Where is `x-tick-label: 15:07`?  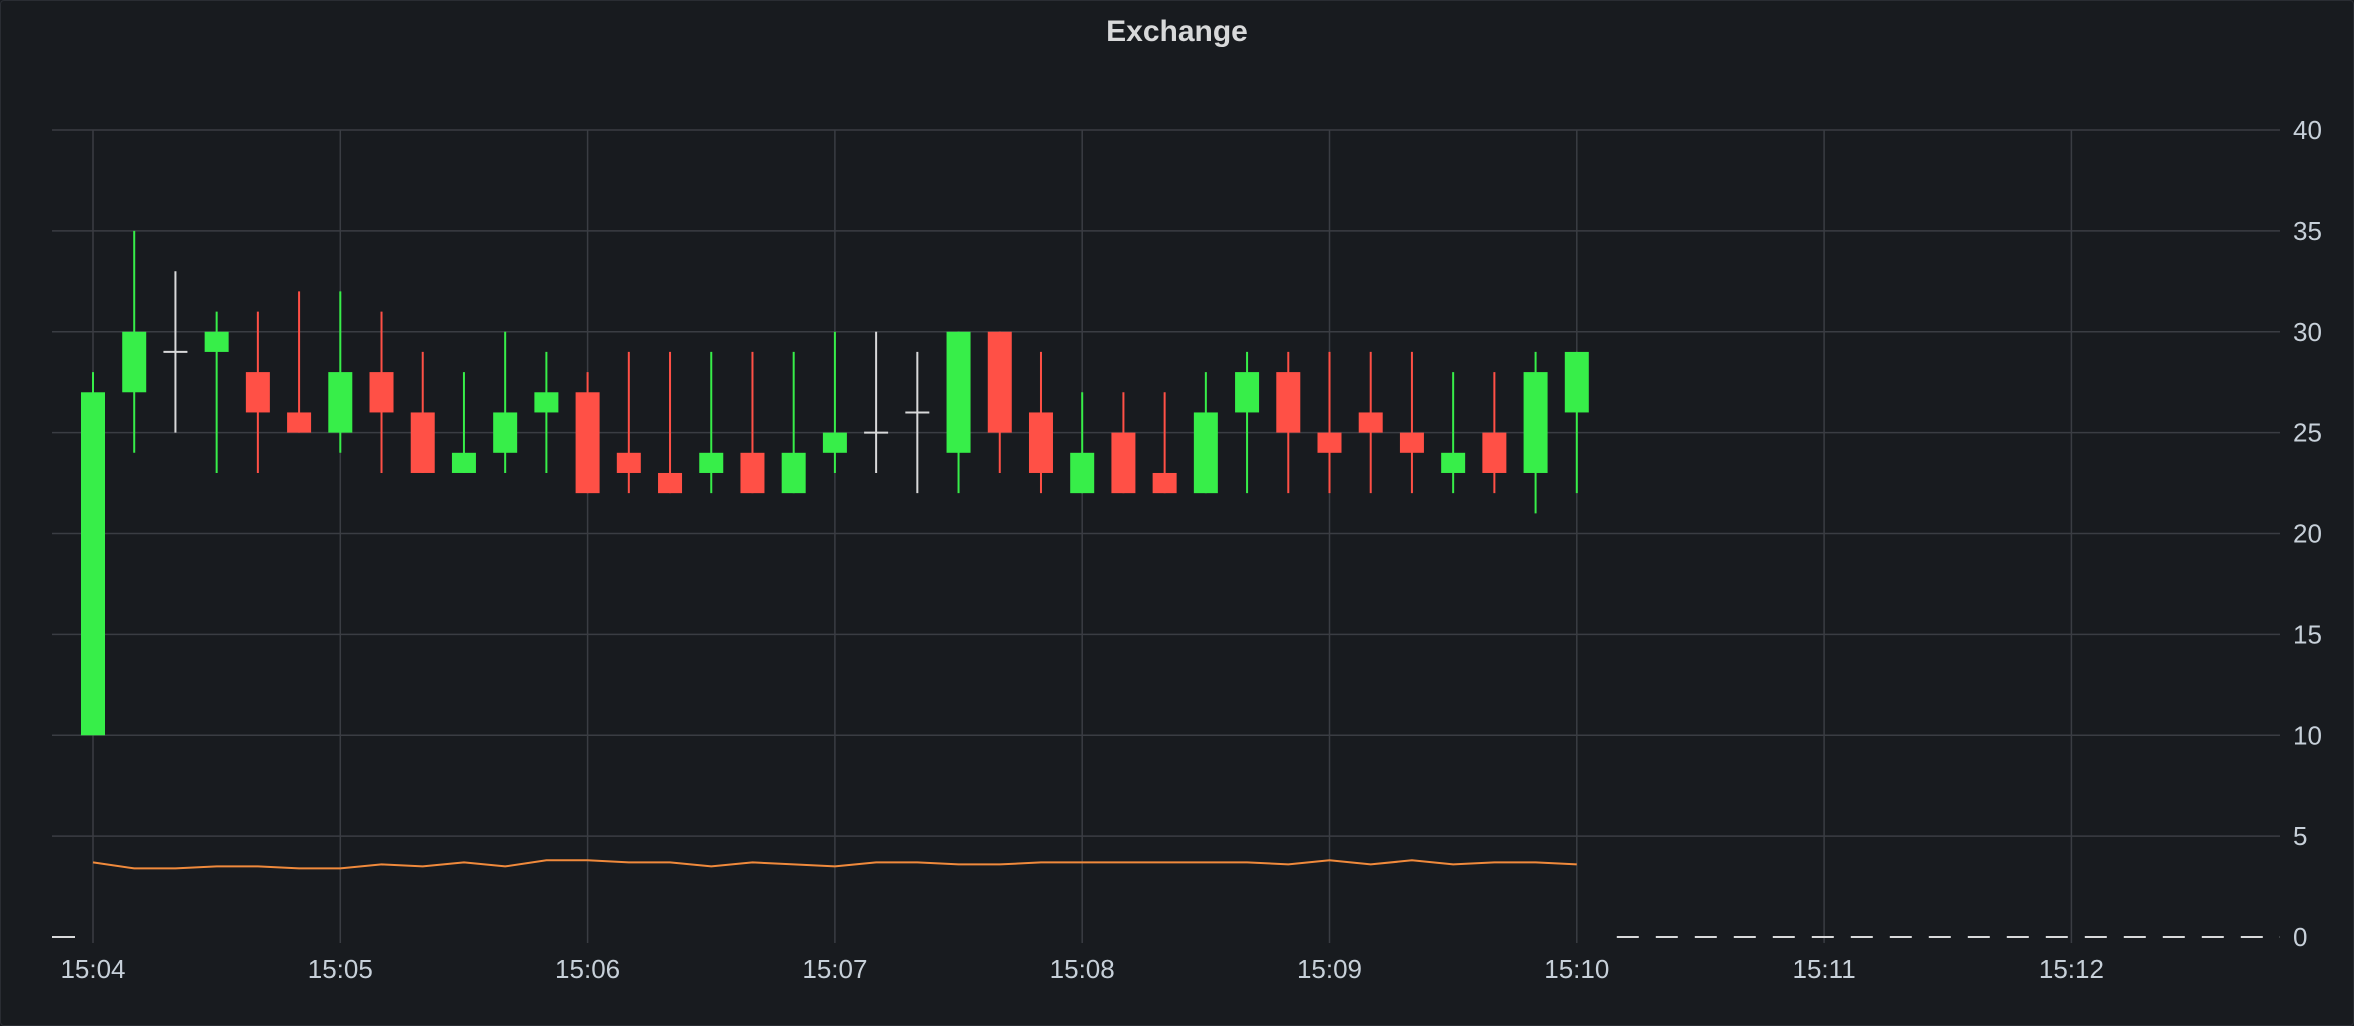 x-tick-label: 15:07 is located at coordinates (834, 969).